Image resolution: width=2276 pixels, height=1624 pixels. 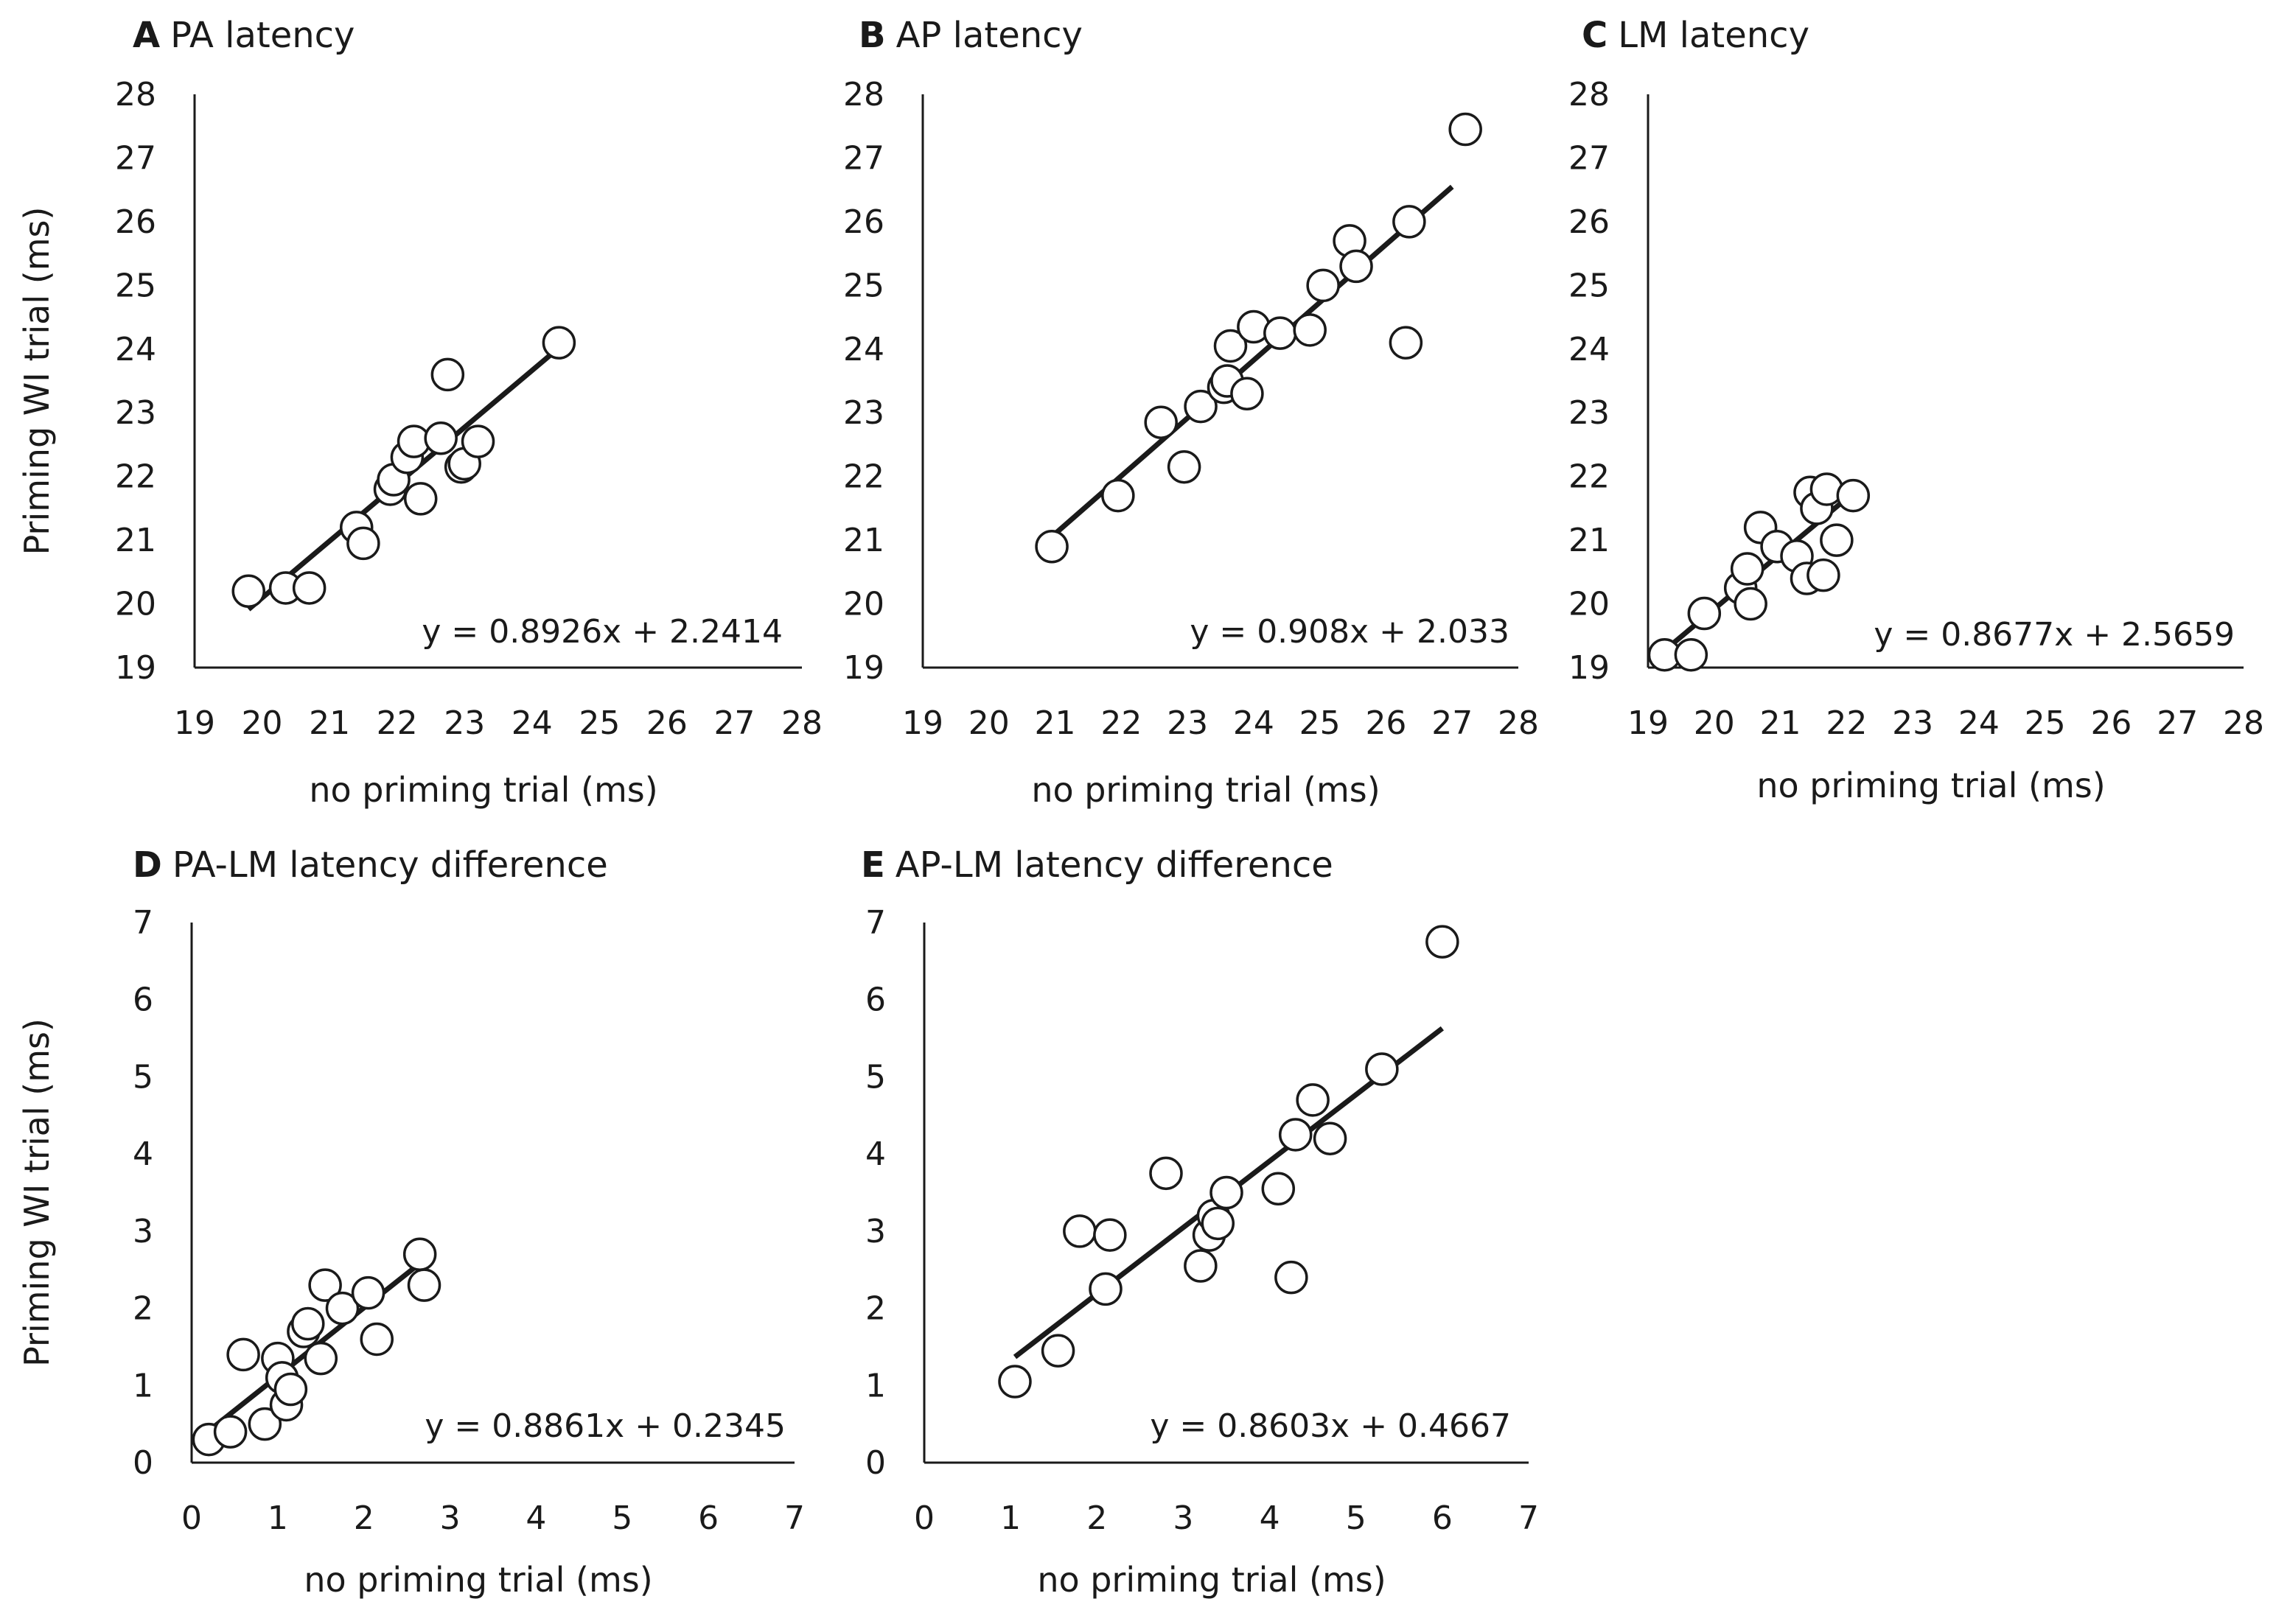 What do you see at coordinates (1330, 1426) in the screenshot?
I see `regression-equation: y = 0.8603x + 0.4667` at bounding box center [1330, 1426].